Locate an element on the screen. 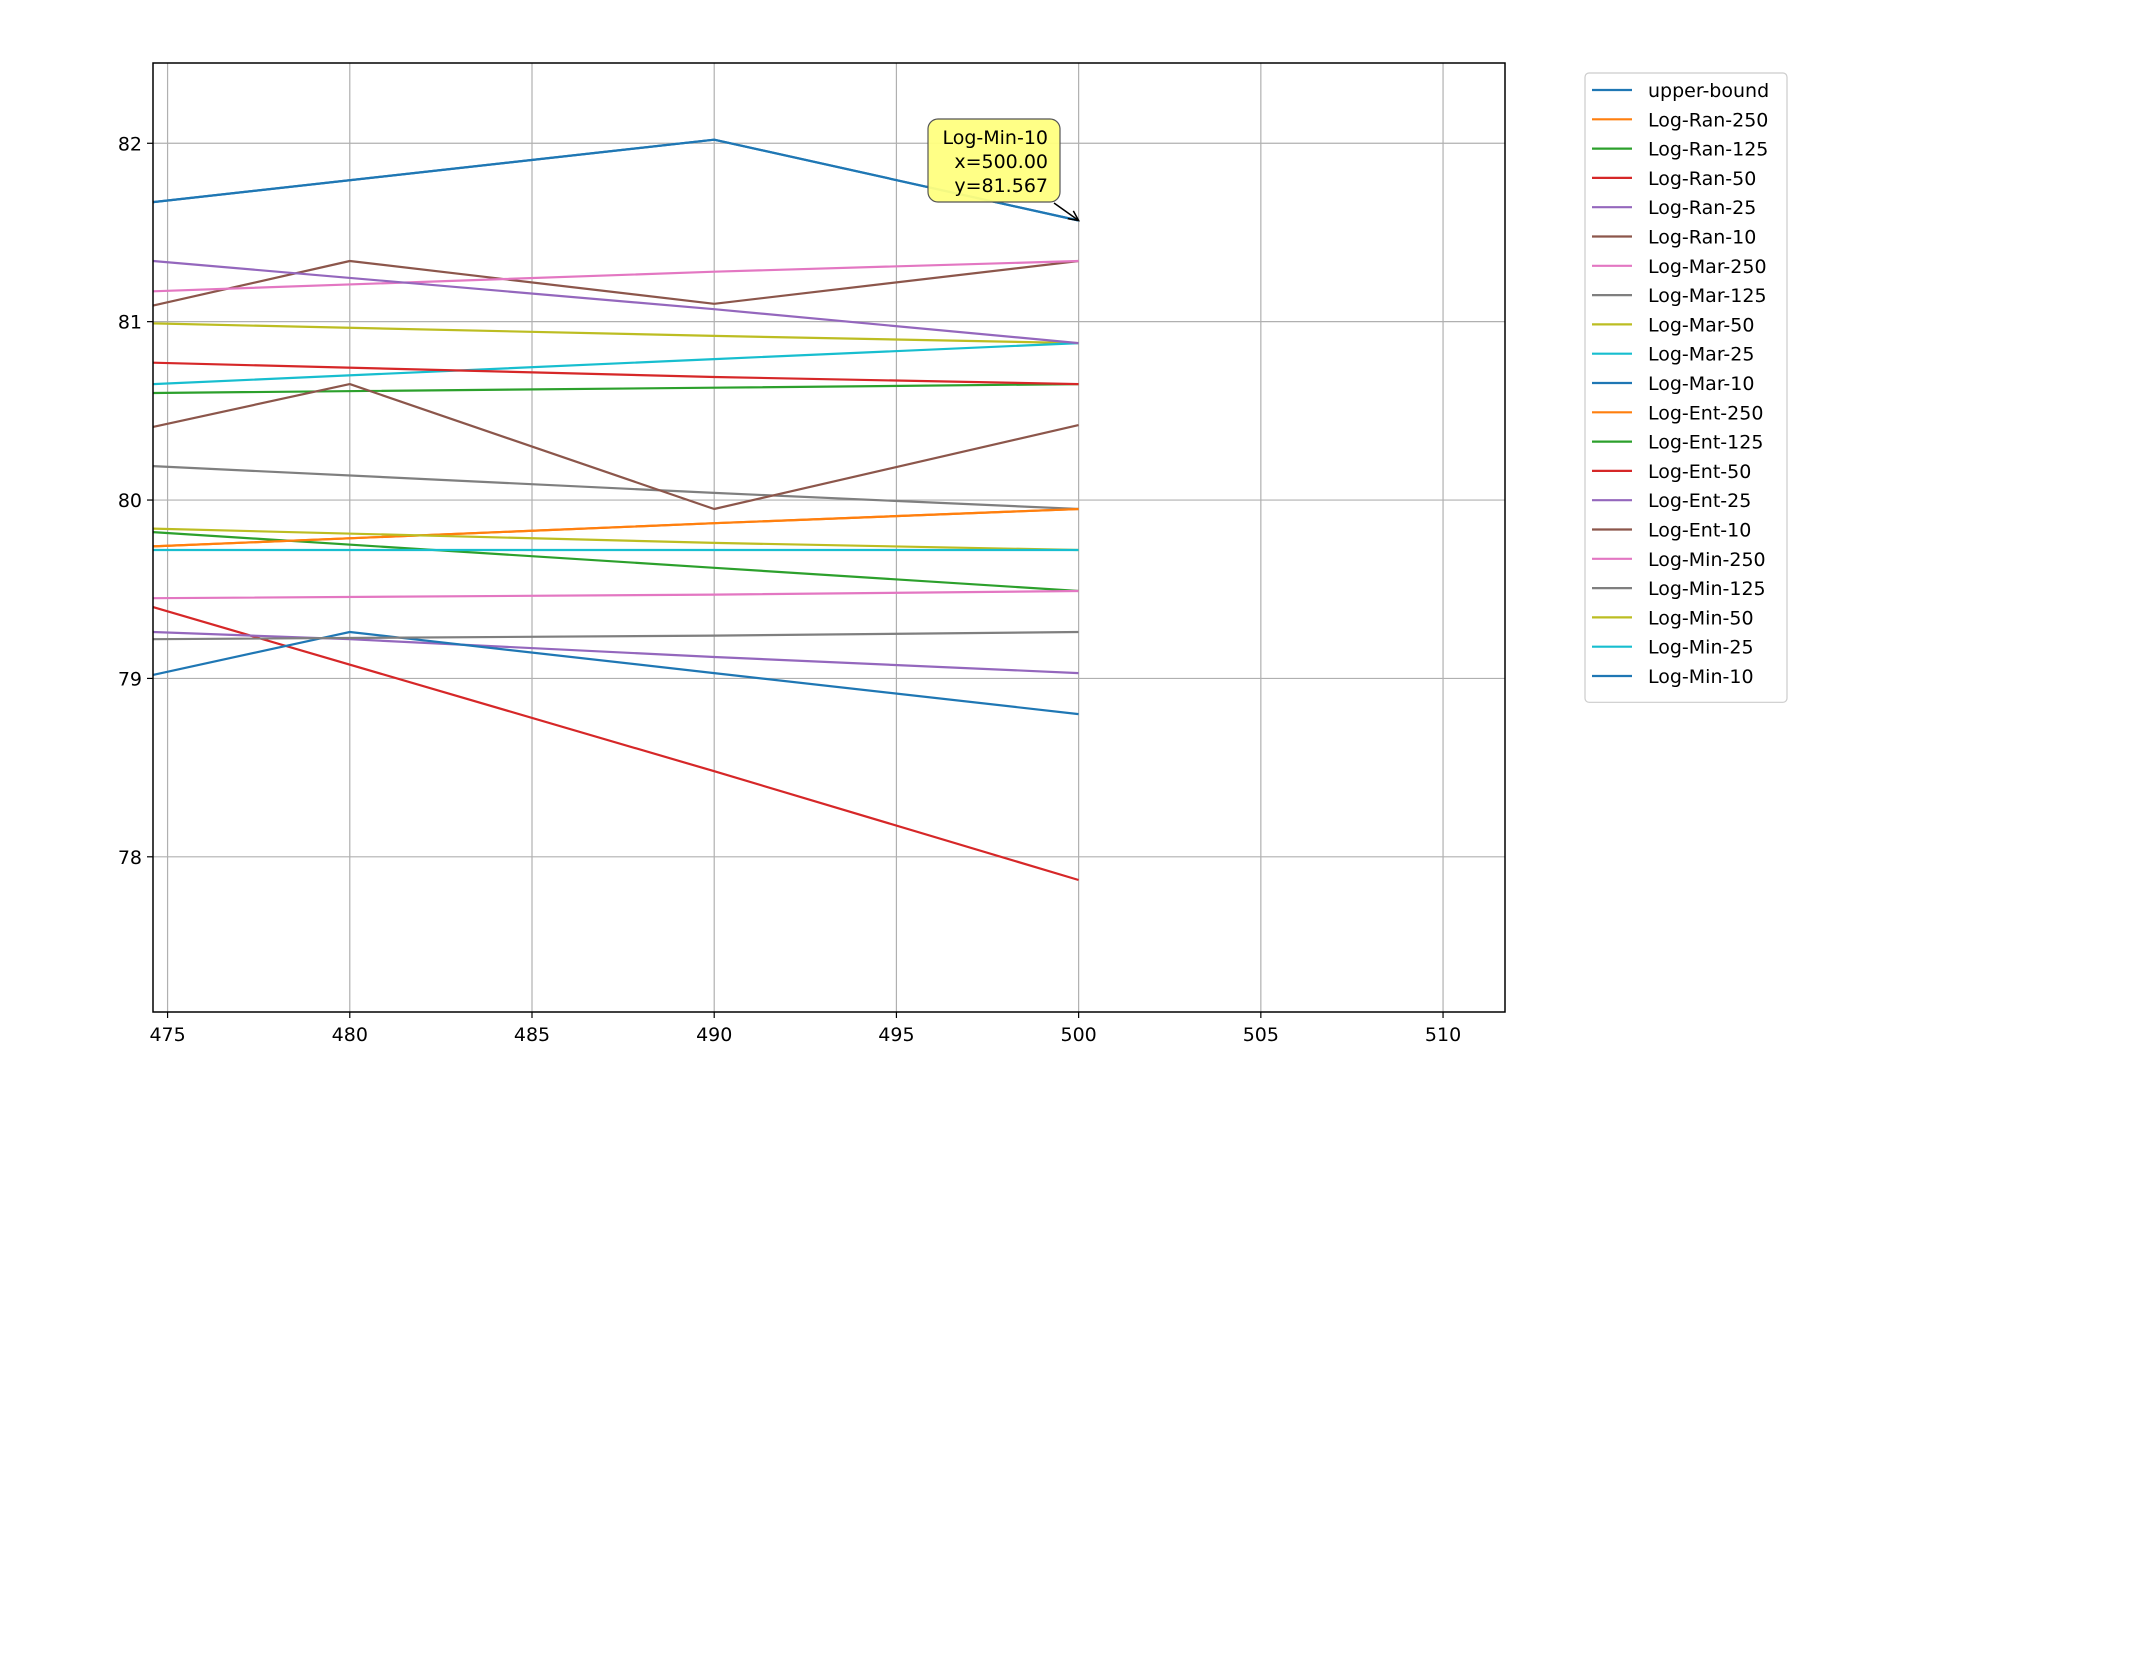 The height and width of the screenshot is (1678, 2142). legend-entry-label: Log-Ent-250 is located at coordinates (1705, 413).